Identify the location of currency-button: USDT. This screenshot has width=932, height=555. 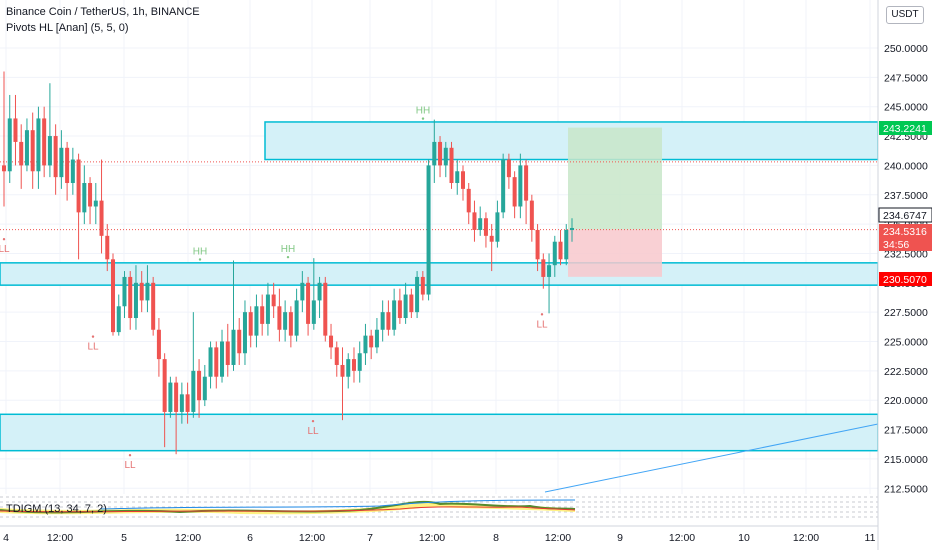
(905, 15).